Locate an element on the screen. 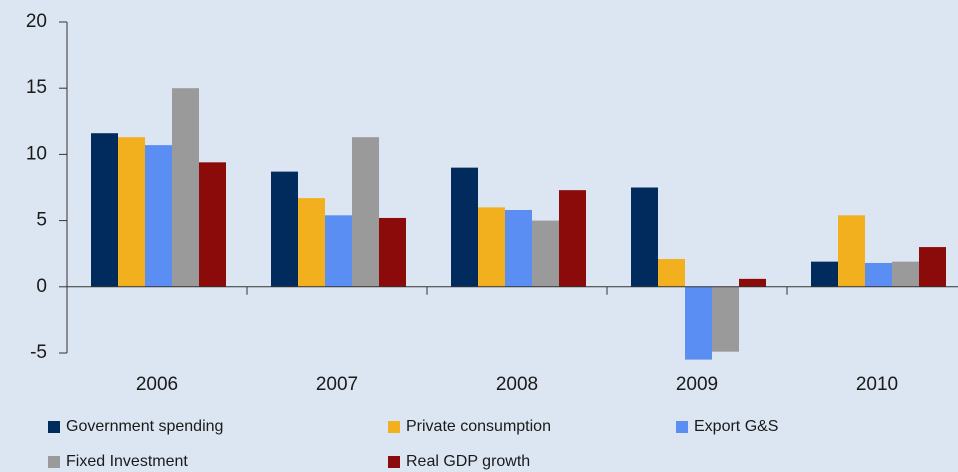  legend-label: Real GDP growth is located at coordinates (468, 461).